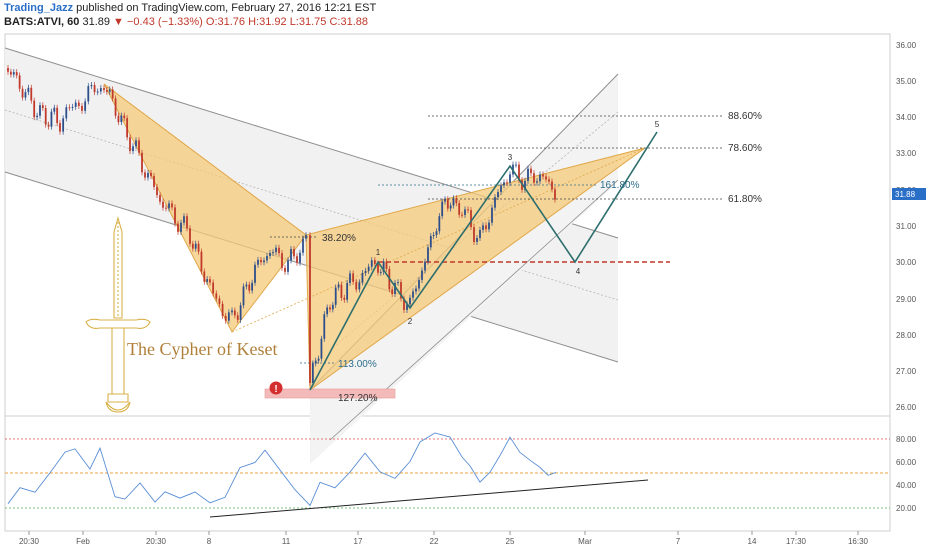 The image size is (932, 550). What do you see at coordinates (906, 508) in the screenshot?
I see `rsi-tick: 20.00` at bounding box center [906, 508].